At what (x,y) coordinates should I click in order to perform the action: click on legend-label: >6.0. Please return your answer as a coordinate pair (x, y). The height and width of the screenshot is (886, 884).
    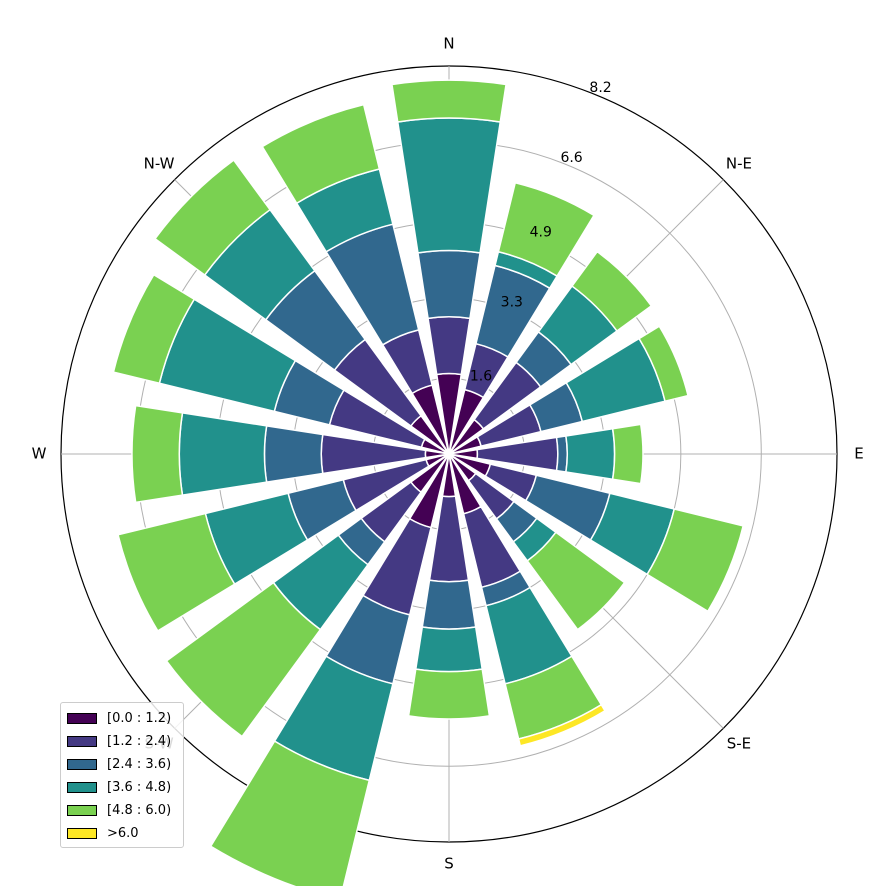
    Looking at the image, I should click on (123, 833).